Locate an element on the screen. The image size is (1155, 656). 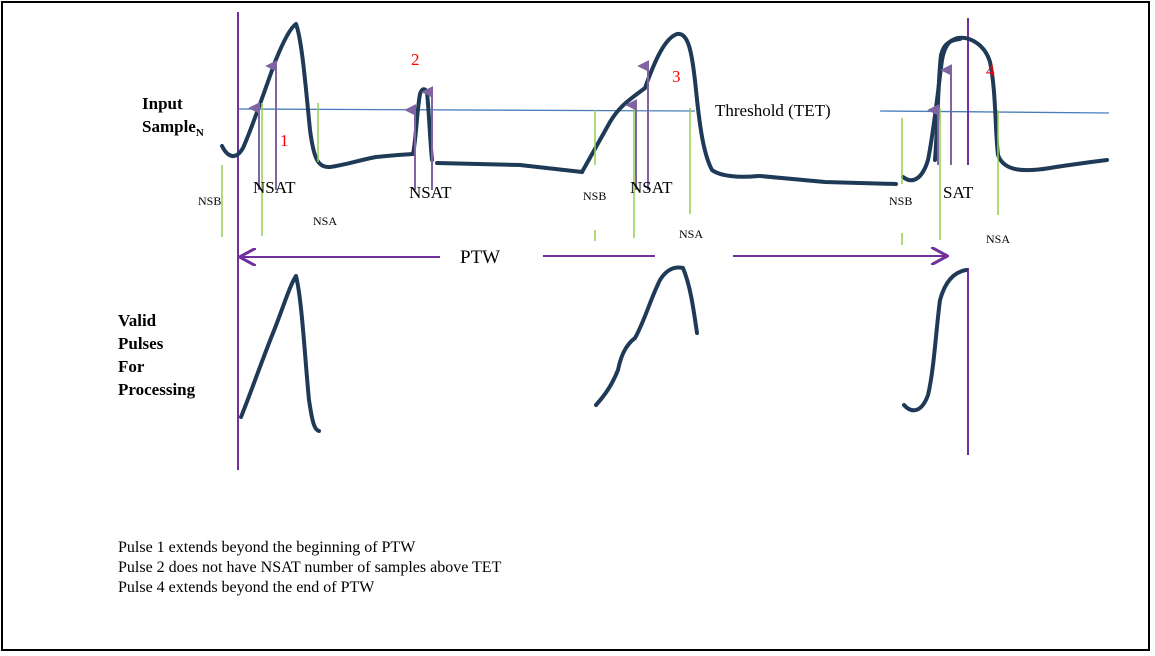
nsa-label-4: NSA is located at coordinates (998, 239).